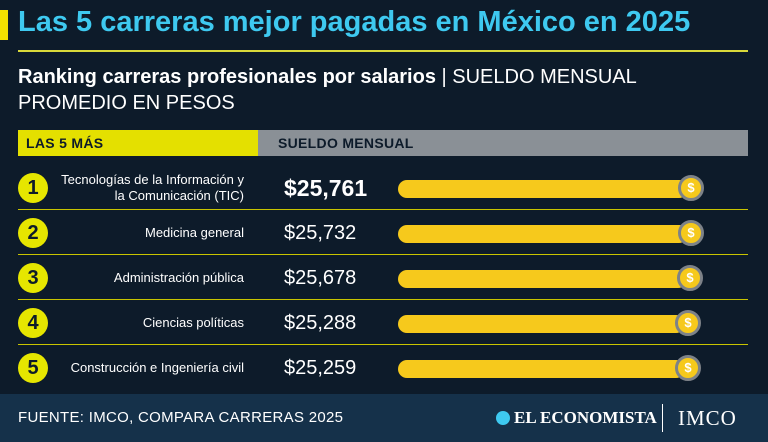 The height and width of the screenshot is (442, 768). I want to click on salary-value: $25,732, so click(320, 233).